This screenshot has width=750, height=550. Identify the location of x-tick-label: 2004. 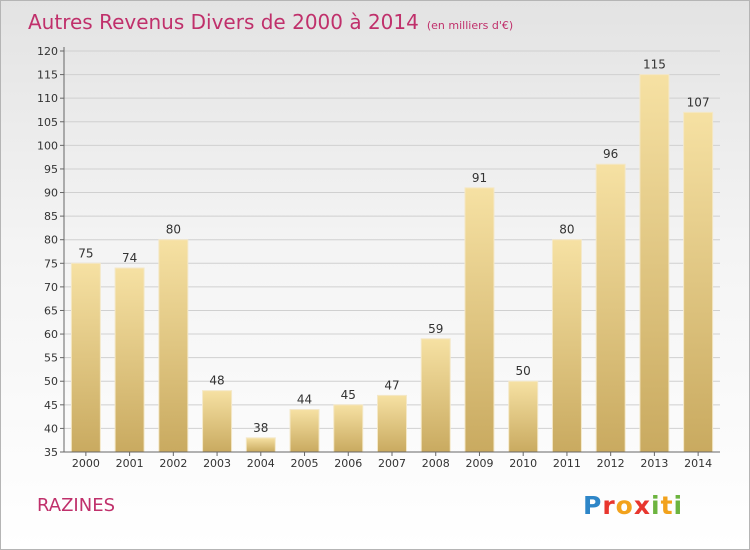
(261, 463).